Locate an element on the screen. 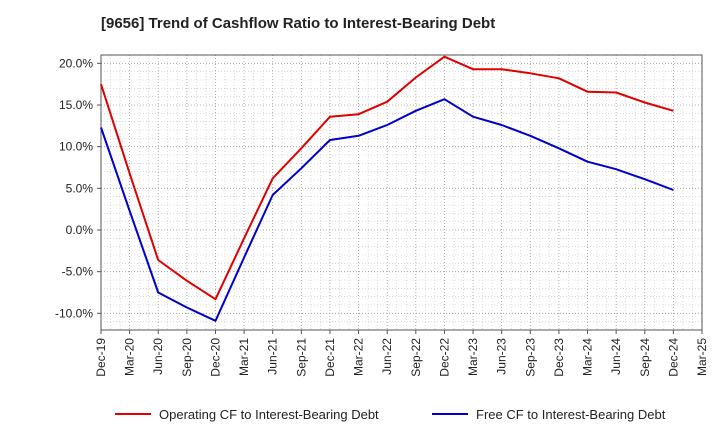 This screenshot has width=720, height=440. y-tick-label: 20.0% is located at coordinates (76, 63).